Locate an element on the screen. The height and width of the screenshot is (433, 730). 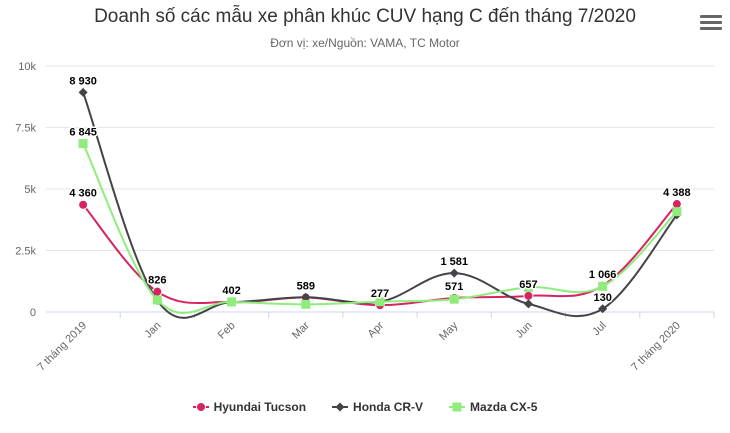
chart-menu-button is located at coordinates (711, 22).